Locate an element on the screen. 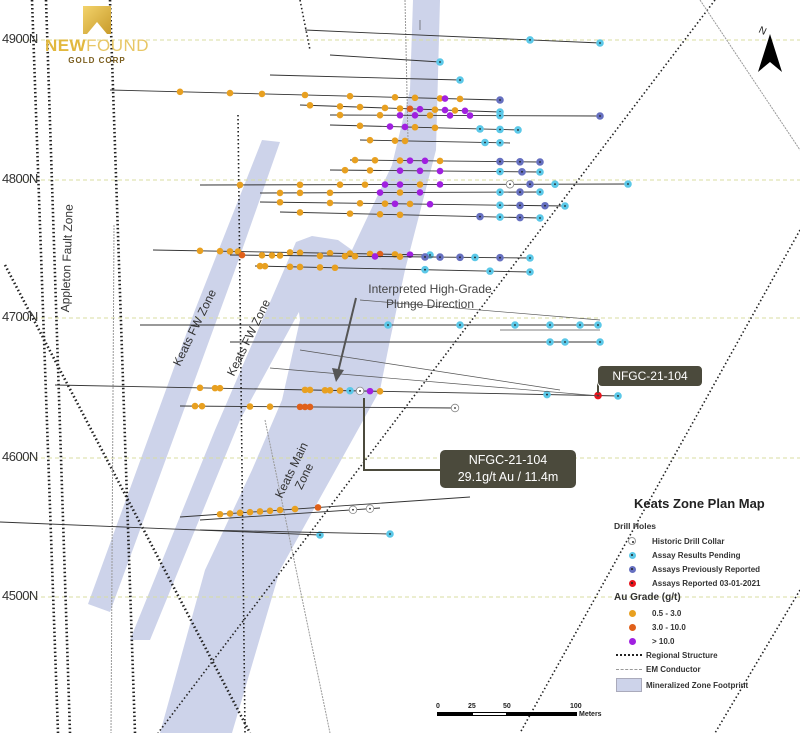  grid-label-4800n: 4800N is located at coordinates (20, 178).